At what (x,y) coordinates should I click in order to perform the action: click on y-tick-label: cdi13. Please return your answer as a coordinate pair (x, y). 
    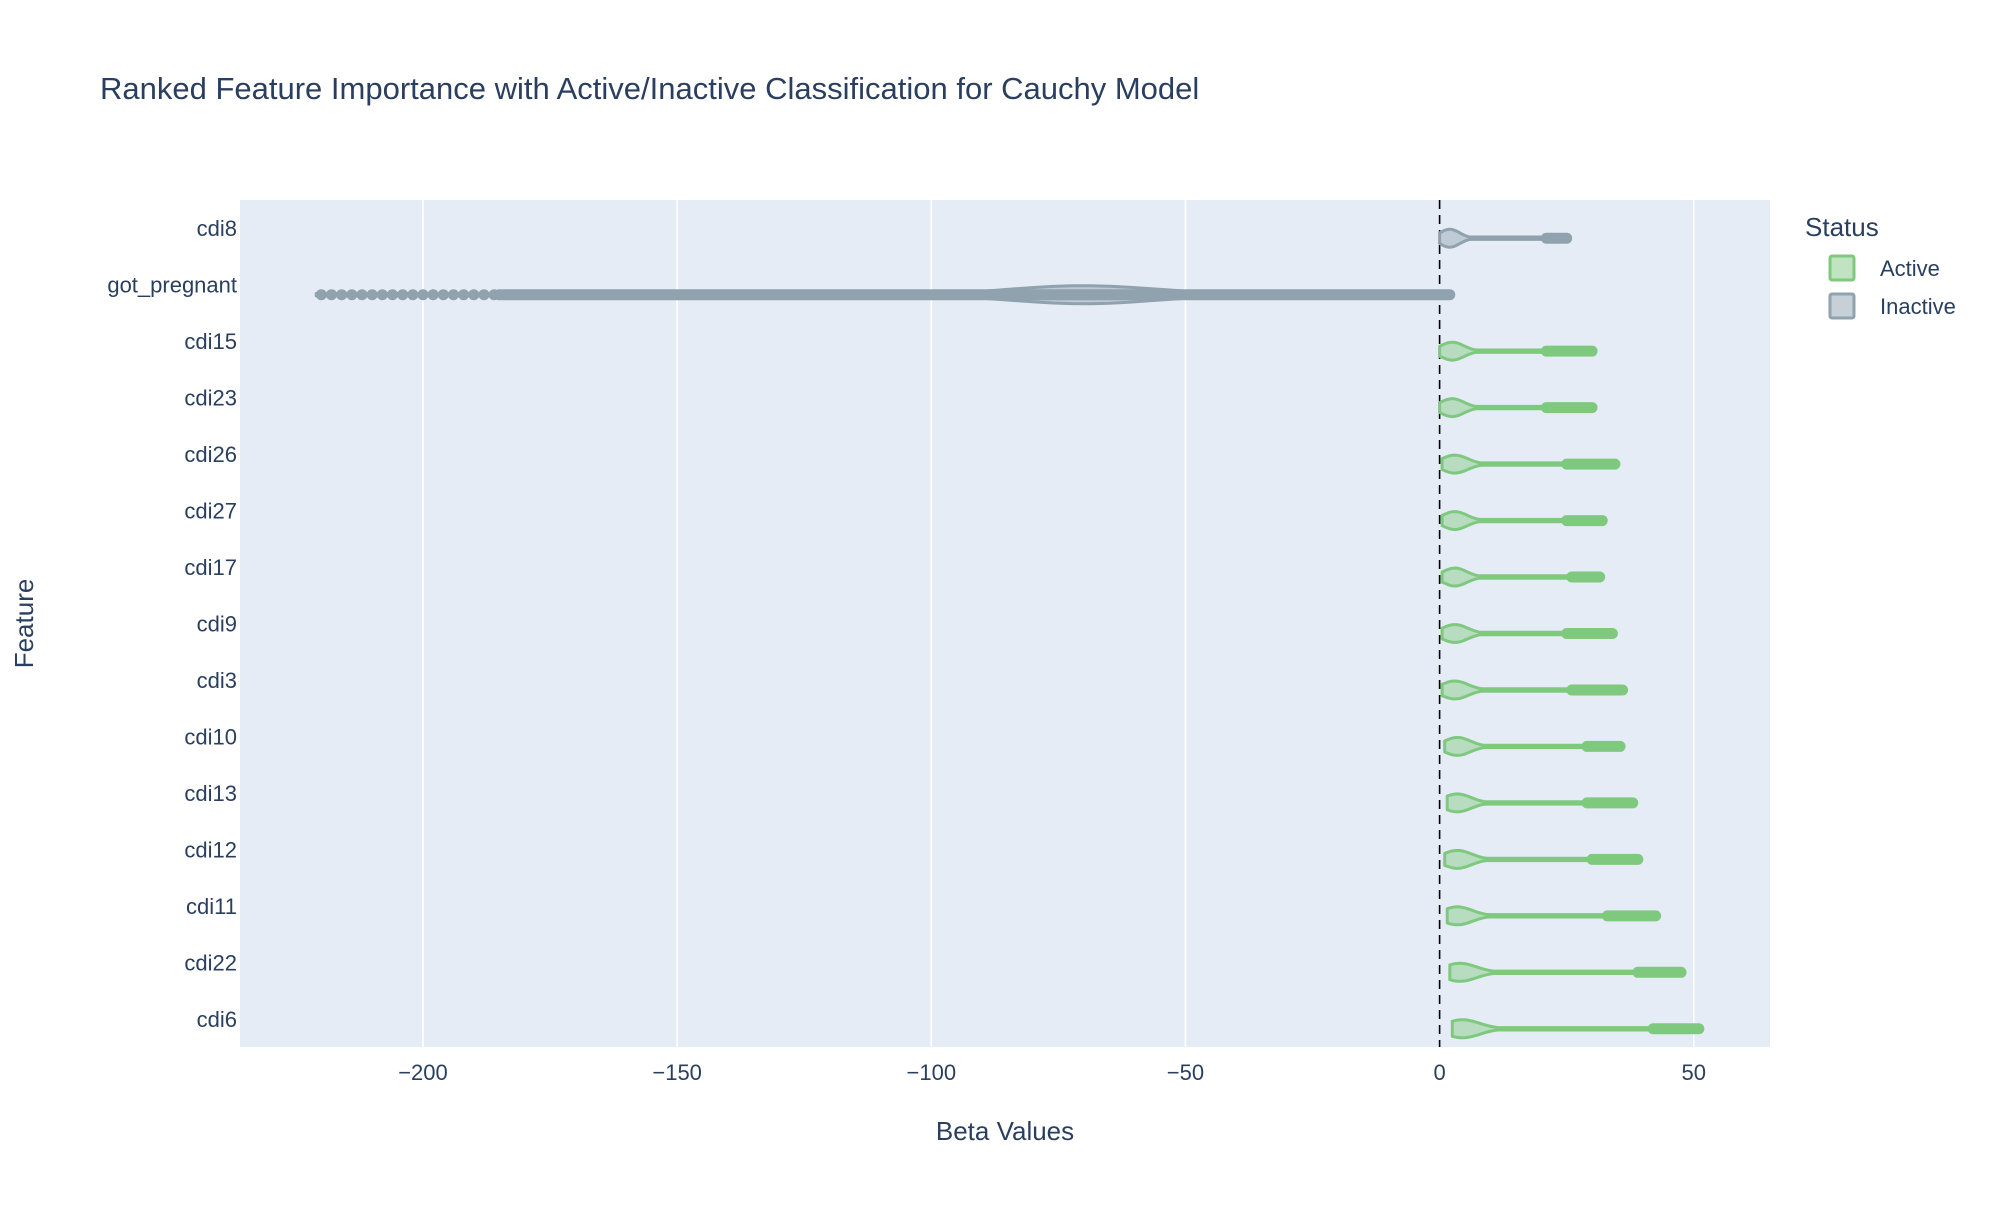
    Looking at the image, I should click on (210, 793).